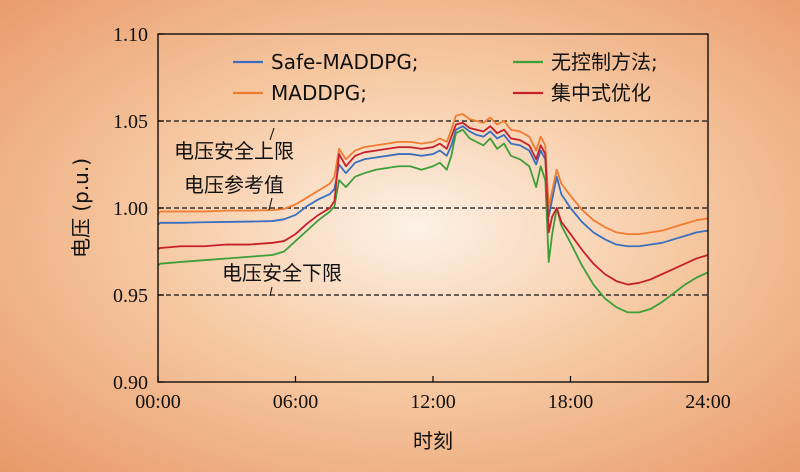 The width and height of the screenshot is (800, 472). I want to click on x-tick-label: 12:00, so click(433, 402).